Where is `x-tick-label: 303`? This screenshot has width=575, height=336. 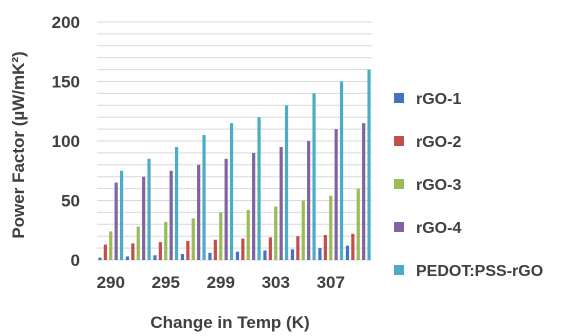 x-tick-label: 303 is located at coordinates (276, 282).